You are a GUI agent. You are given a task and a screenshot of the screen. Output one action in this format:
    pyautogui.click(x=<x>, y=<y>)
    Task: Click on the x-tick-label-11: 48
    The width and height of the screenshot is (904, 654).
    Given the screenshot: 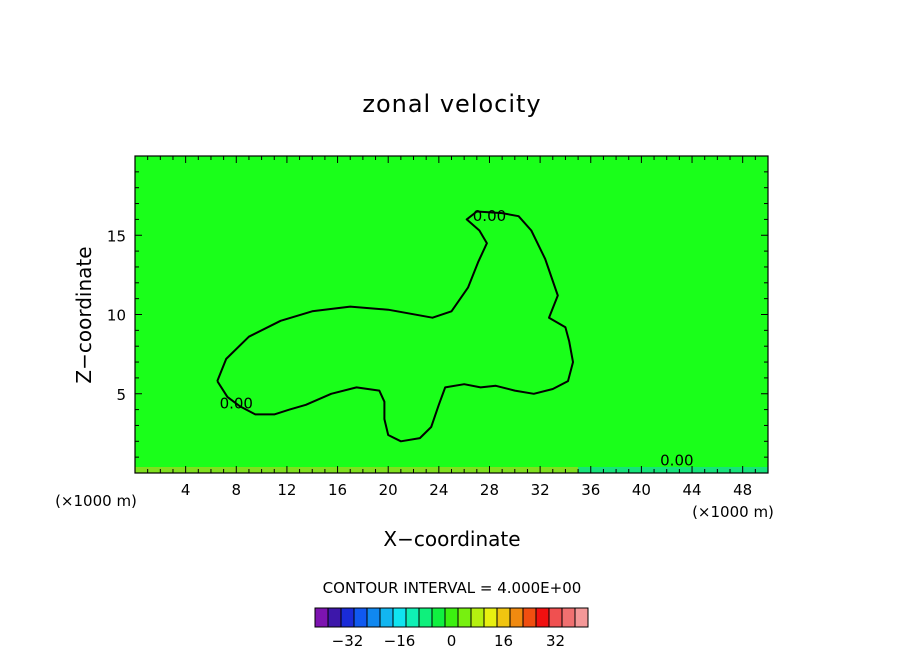 What is the action you would take?
    pyautogui.click(x=742, y=490)
    